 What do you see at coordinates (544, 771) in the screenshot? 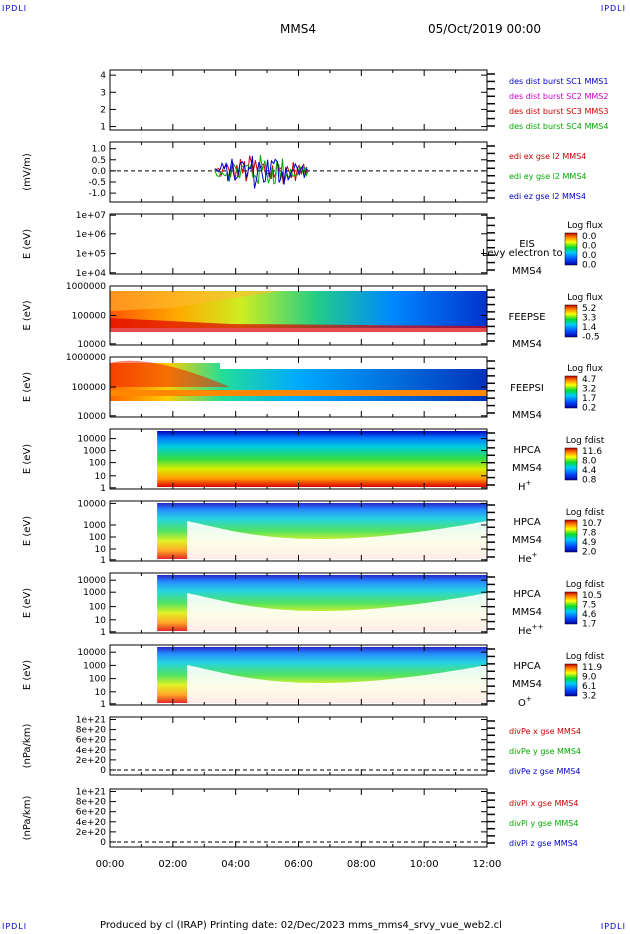
I see `legend-label-divpe: divPe z gse MMS4` at bounding box center [544, 771].